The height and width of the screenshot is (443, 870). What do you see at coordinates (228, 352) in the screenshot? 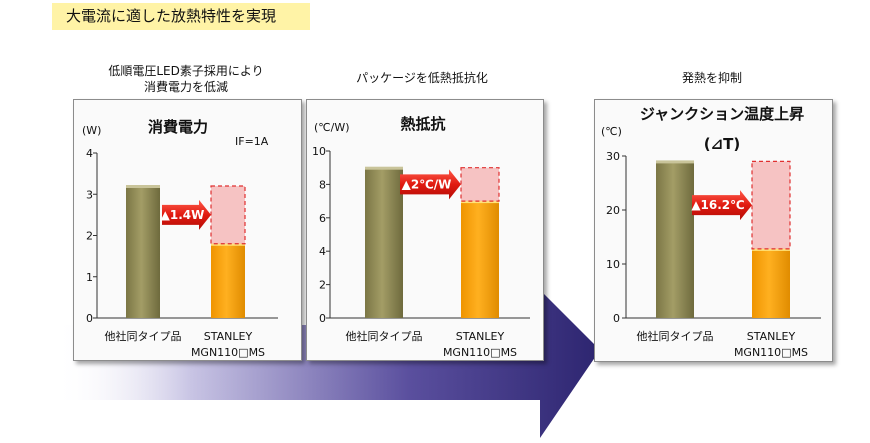
I see `chart-power-category-stanley-line: MGN110□MS` at bounding box center [228, 352].